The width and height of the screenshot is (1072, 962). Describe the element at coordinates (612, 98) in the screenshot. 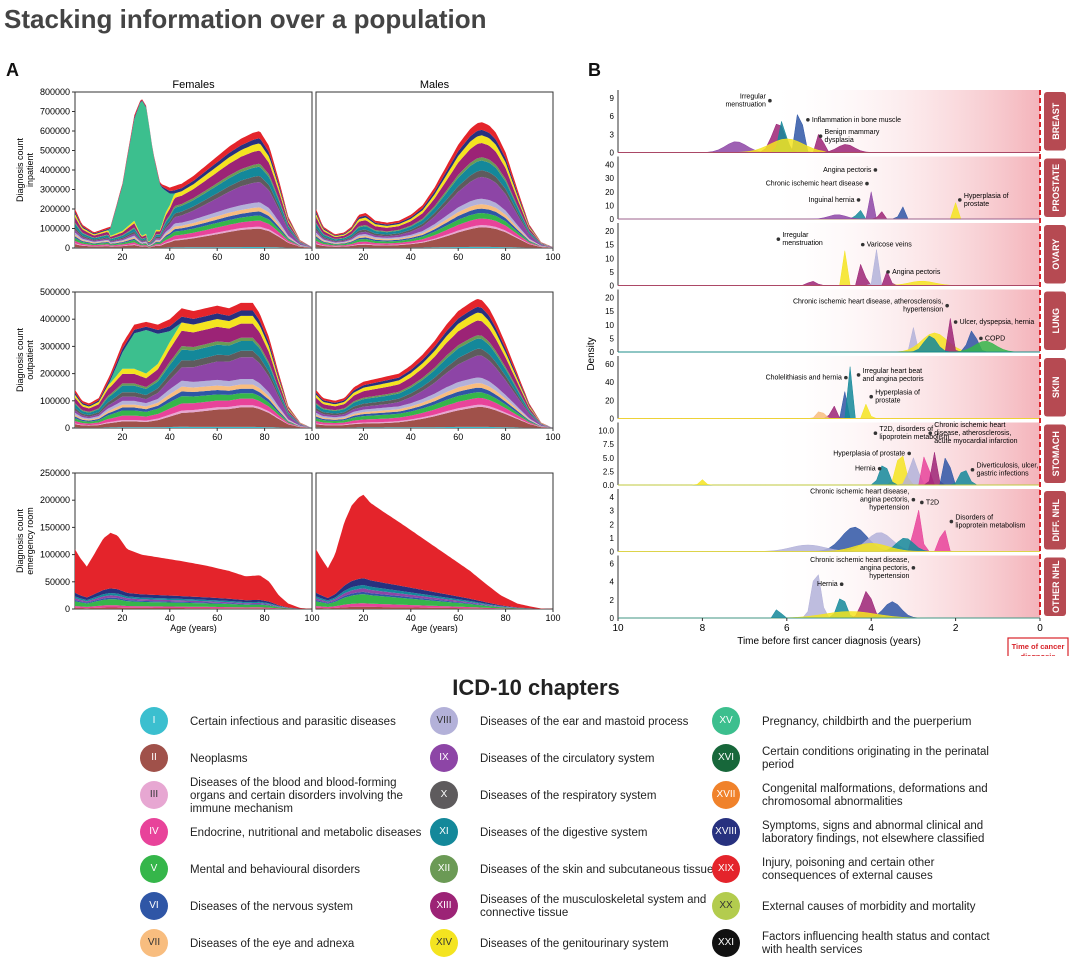

I see `strip-y-tick-label: 9` at that location.